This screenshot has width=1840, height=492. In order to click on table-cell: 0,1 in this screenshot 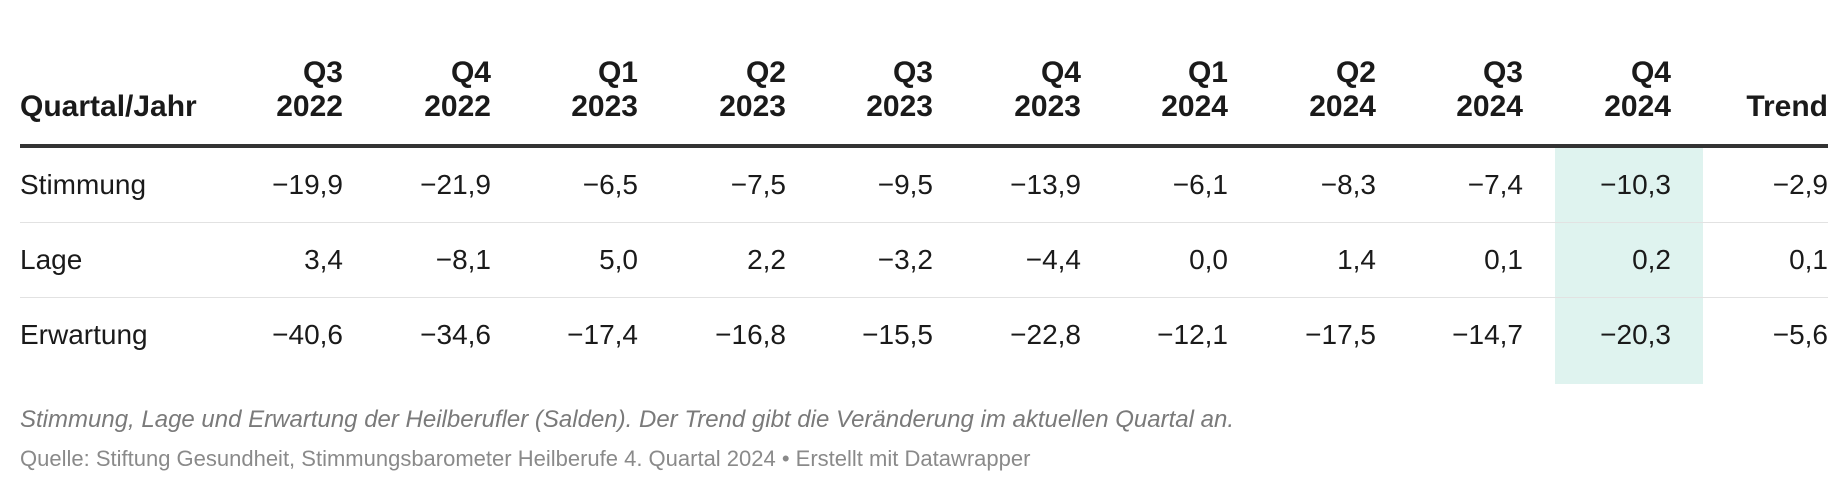, I will do `click(1481, 260)`.